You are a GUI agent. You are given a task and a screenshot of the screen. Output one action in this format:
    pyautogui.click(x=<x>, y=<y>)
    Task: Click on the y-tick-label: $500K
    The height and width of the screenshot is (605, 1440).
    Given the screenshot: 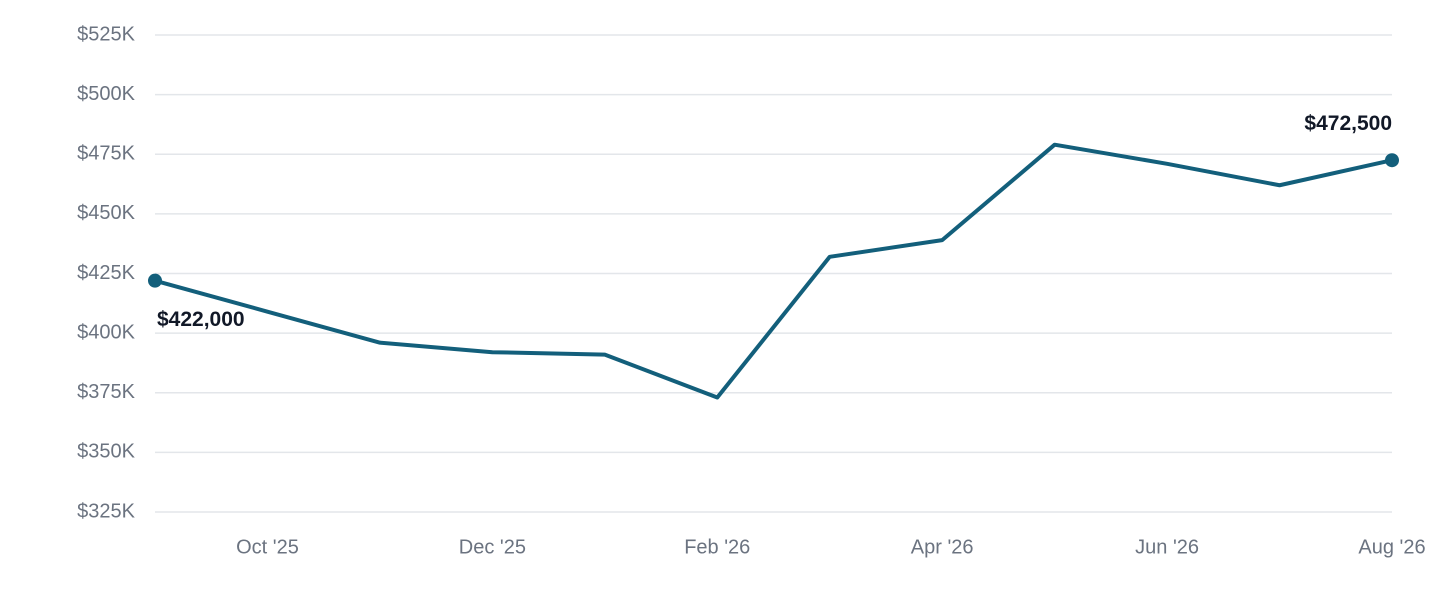 What is the action you would take?
    pyautogui.click(x=106, y=94)
    